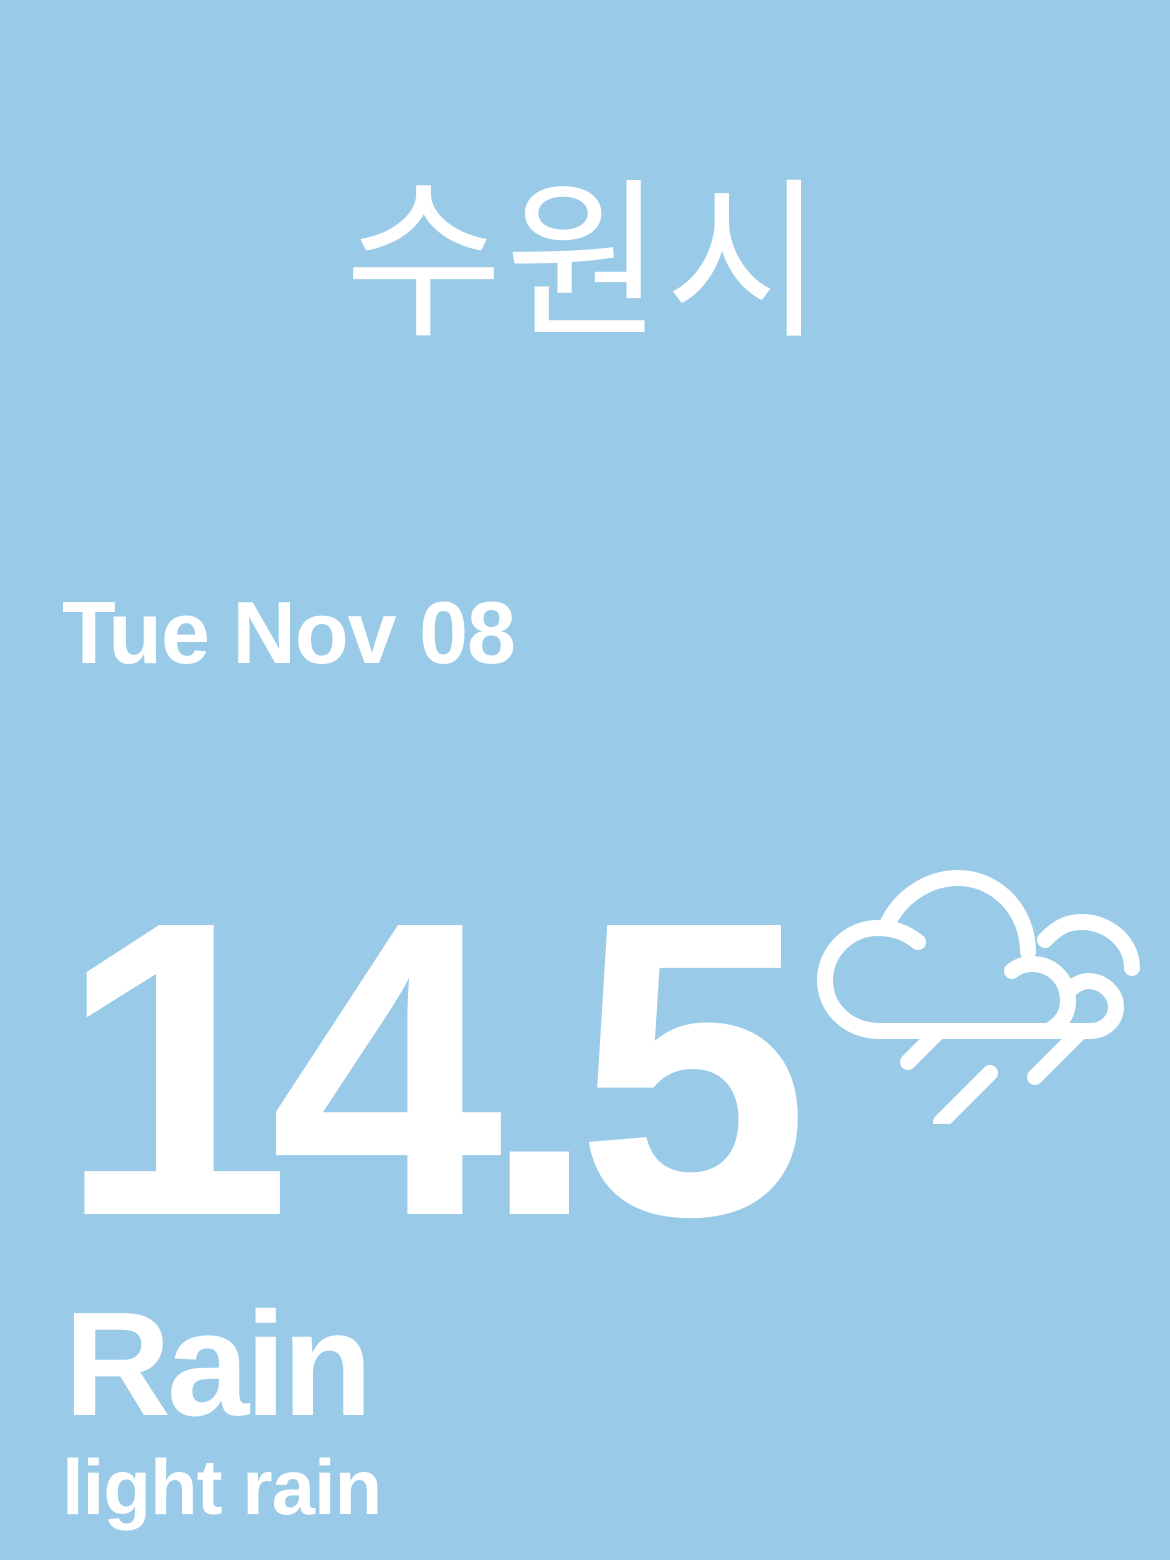  I want to click on weather-condition: Rain, so click(218, 1364).